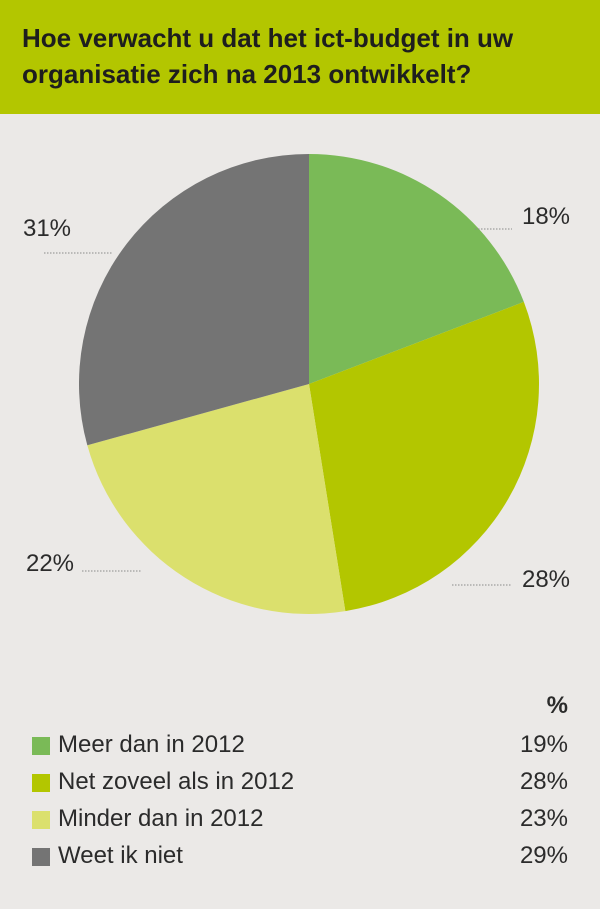  I want to click on legend-label: Minder dan in 2012, so click(161, 818).